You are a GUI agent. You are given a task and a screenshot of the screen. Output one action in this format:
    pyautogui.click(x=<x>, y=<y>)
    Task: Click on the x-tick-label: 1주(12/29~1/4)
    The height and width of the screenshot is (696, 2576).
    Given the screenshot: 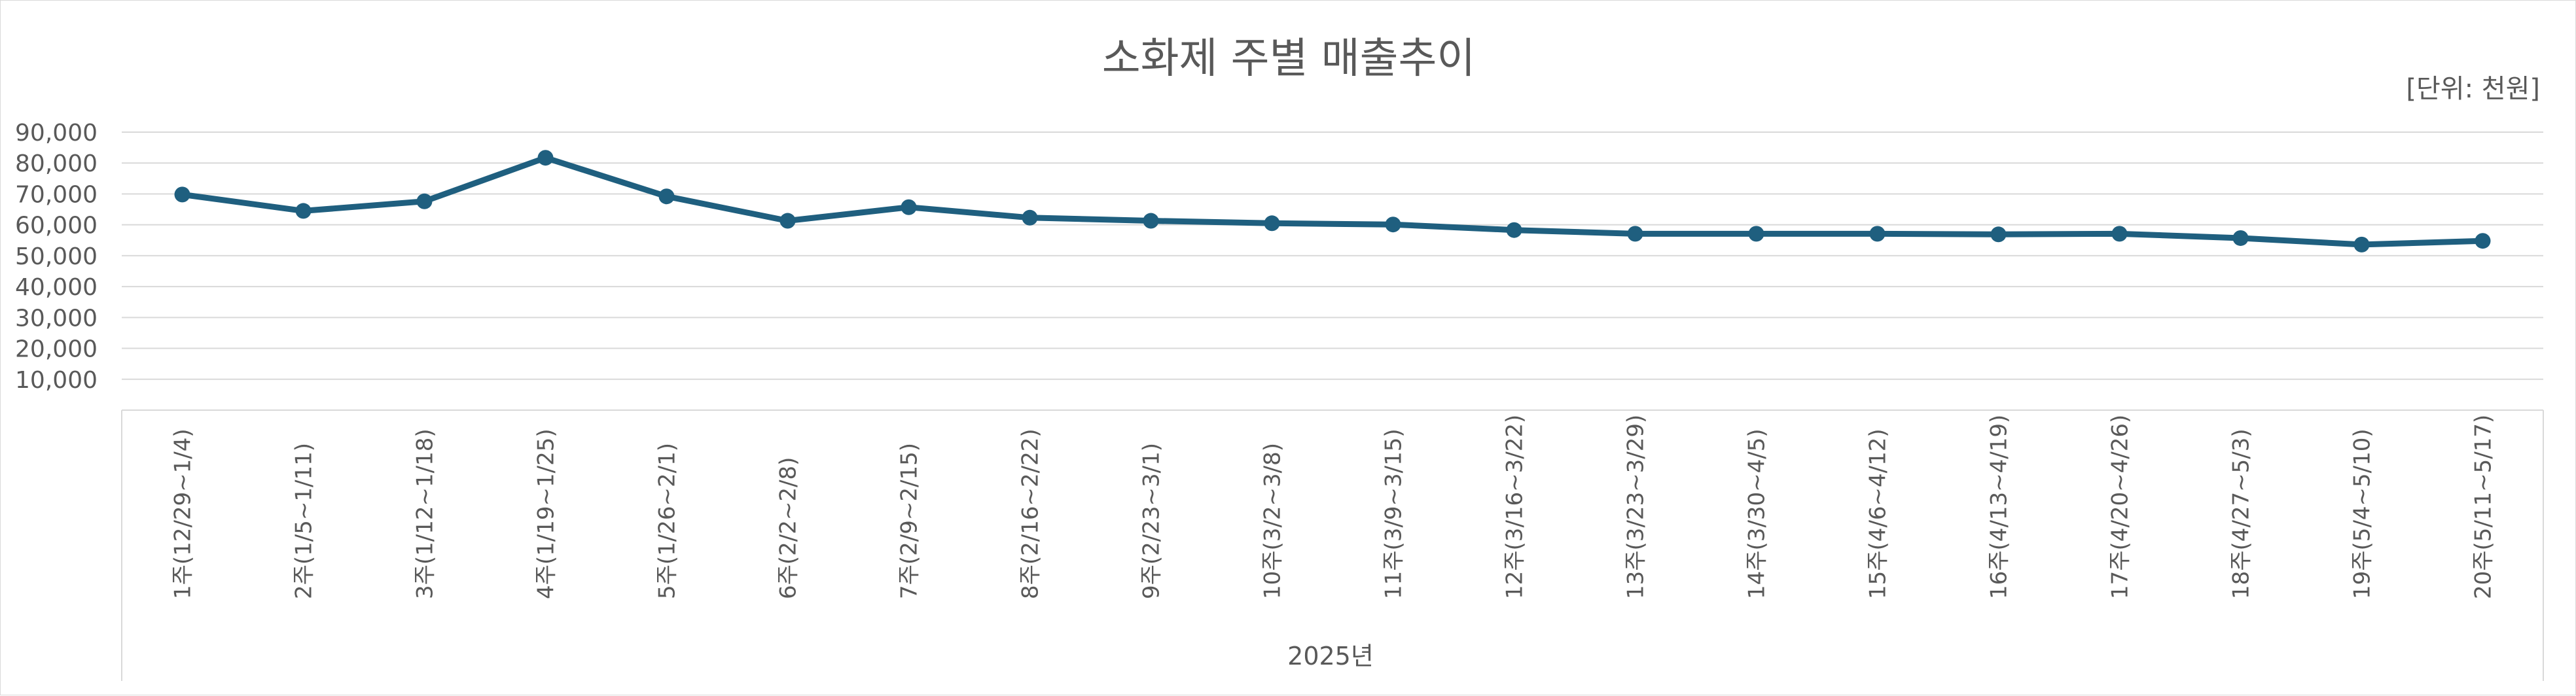 What is the action you would take?
    pyautogui.click(x=183, y=513)
    